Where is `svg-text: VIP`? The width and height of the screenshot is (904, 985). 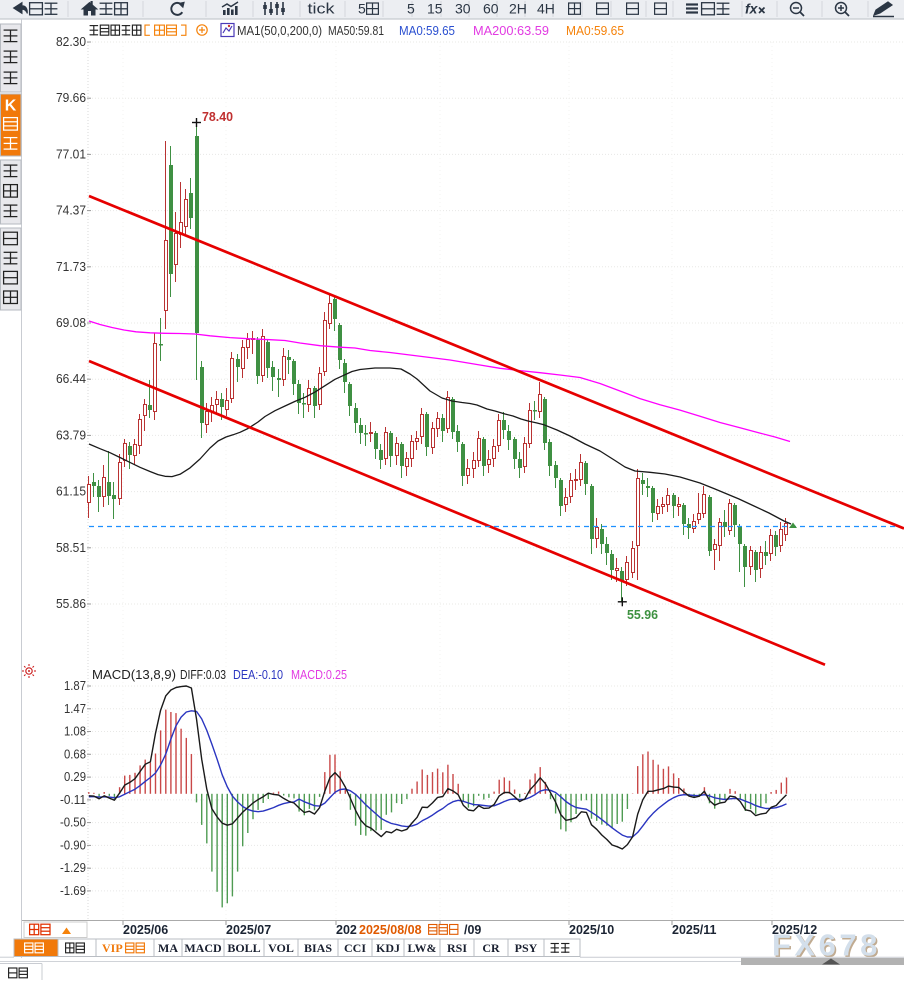 svg-text: VIP is located at coordinates (112, 948).